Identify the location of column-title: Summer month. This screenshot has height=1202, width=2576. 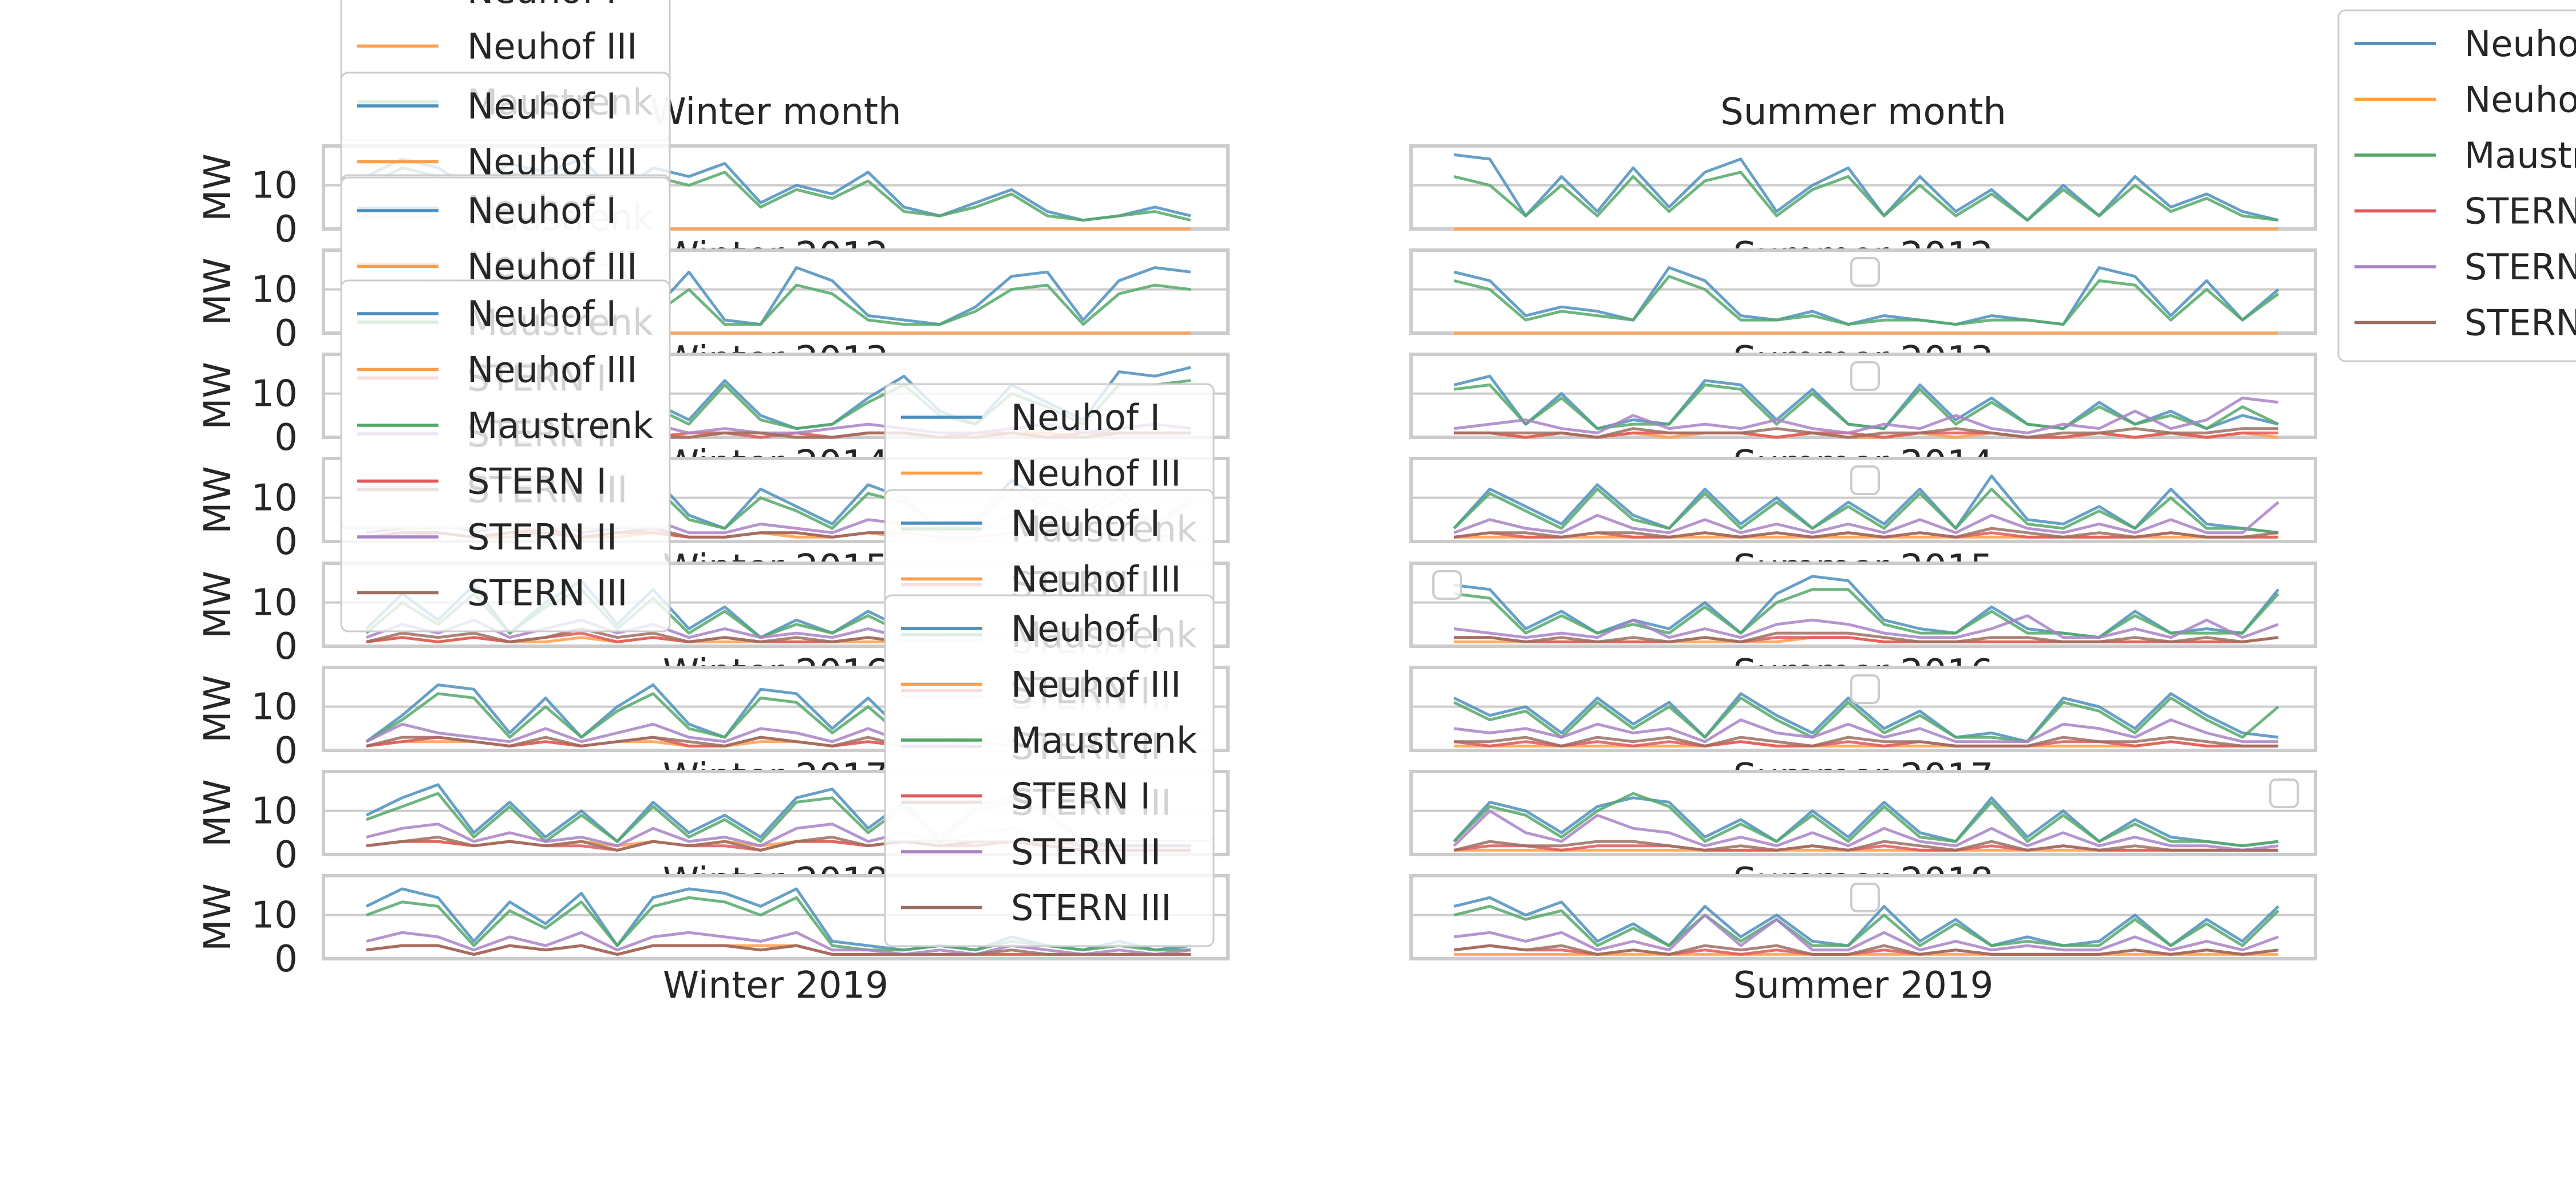
(1863, 112).